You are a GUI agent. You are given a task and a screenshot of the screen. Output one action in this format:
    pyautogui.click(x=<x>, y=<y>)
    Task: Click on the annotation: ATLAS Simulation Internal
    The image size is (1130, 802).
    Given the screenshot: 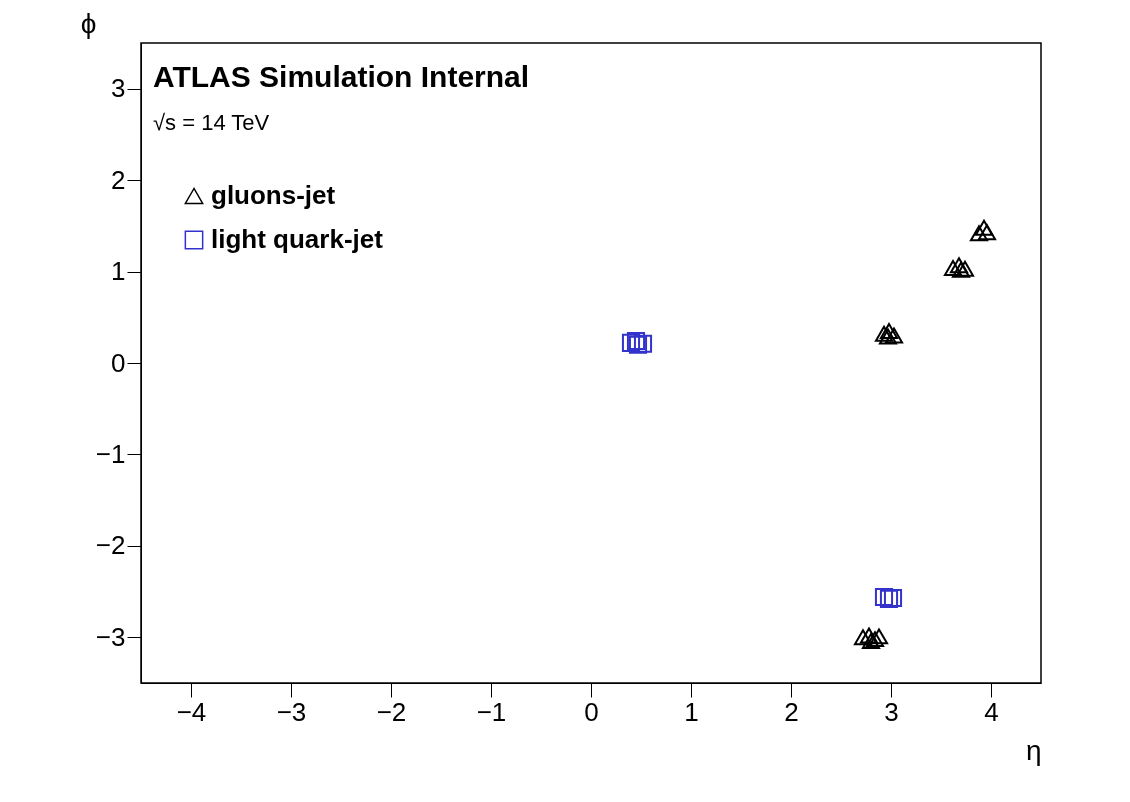 What is the action you would take?
    pyautogui.click(x=341, y=76)
    